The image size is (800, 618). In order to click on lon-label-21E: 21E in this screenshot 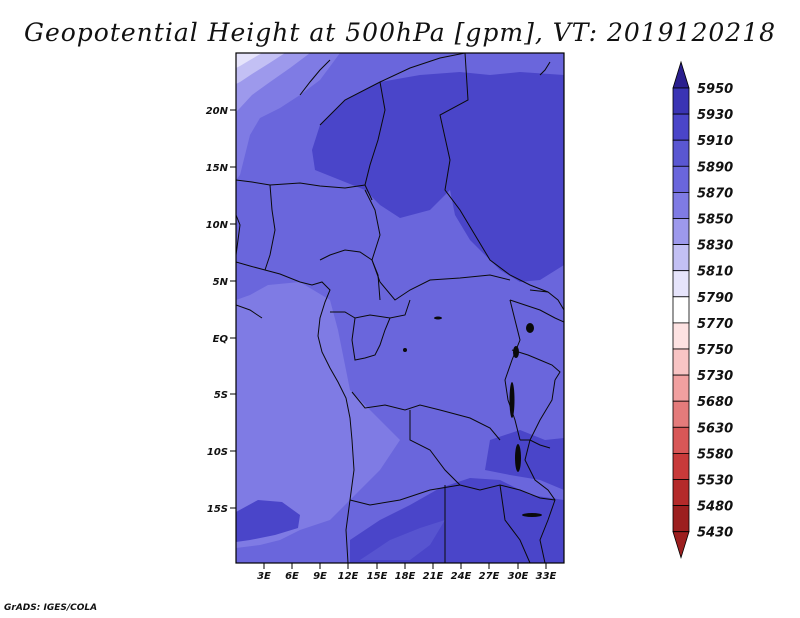, I will do `click(433, 576)`.